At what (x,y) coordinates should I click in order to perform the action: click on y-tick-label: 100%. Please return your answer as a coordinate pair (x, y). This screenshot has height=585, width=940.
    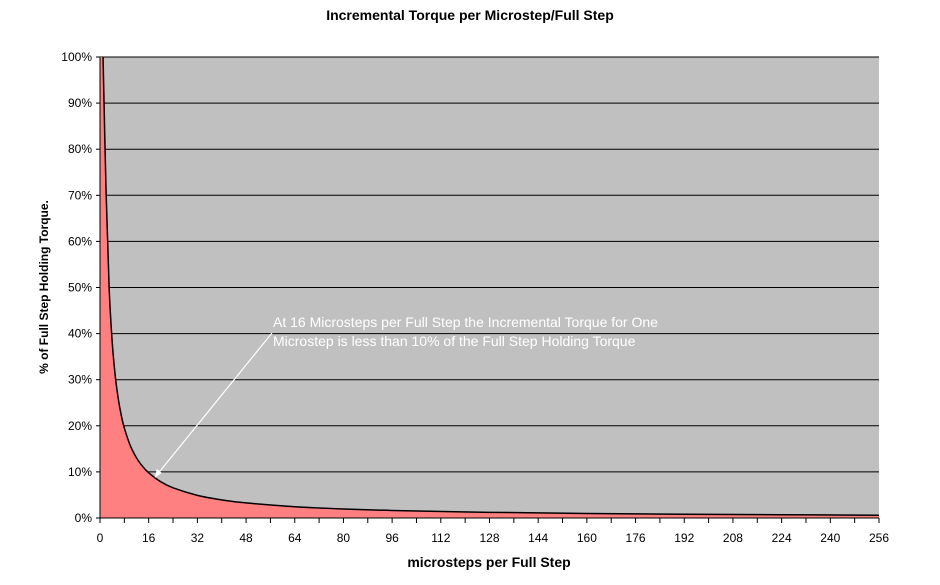
    Looking at the image, I should click on (76, 57).